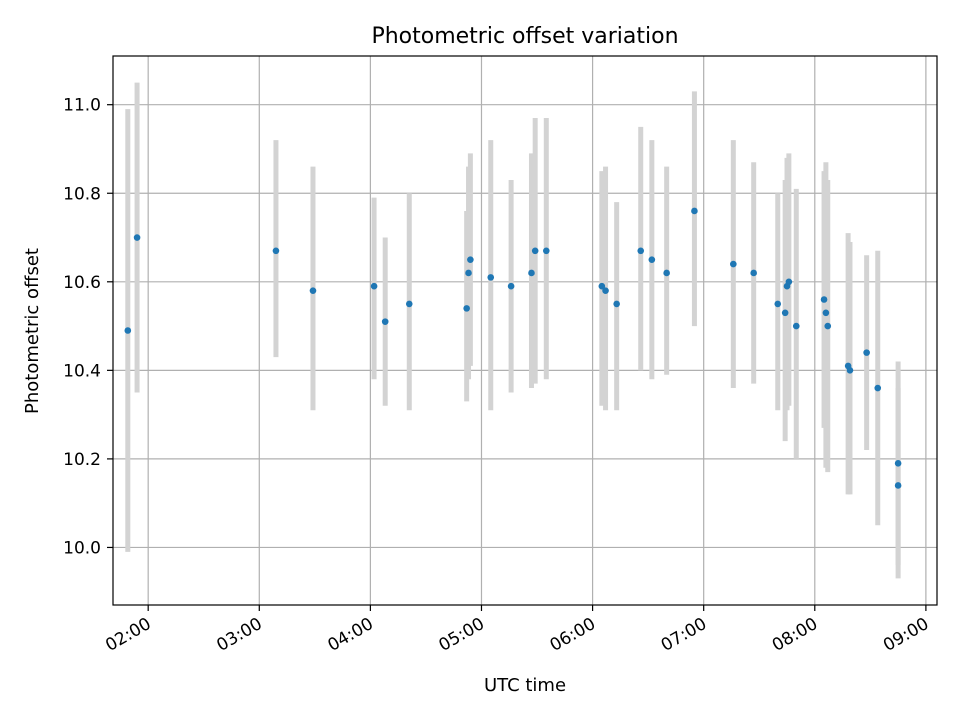 The width and height of the screenshot is (960, 720). I want to click on y-axis-label: Photometric offset, so click(32, 331).